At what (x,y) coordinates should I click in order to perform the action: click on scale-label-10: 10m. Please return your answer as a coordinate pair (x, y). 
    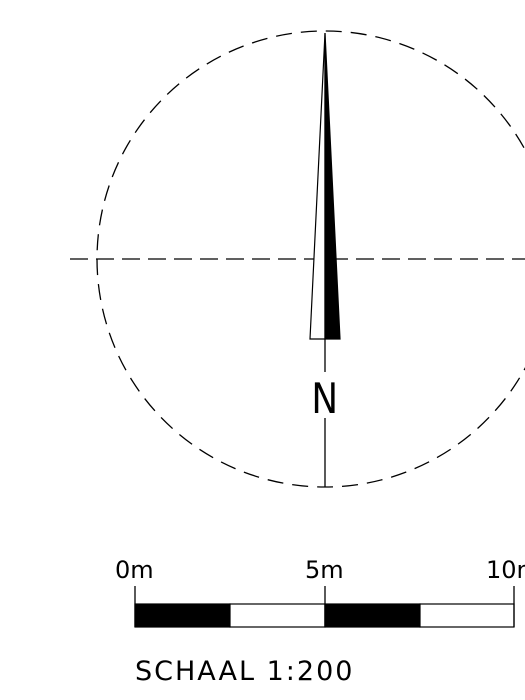
    Looking at the image, I should click on (505, 570).